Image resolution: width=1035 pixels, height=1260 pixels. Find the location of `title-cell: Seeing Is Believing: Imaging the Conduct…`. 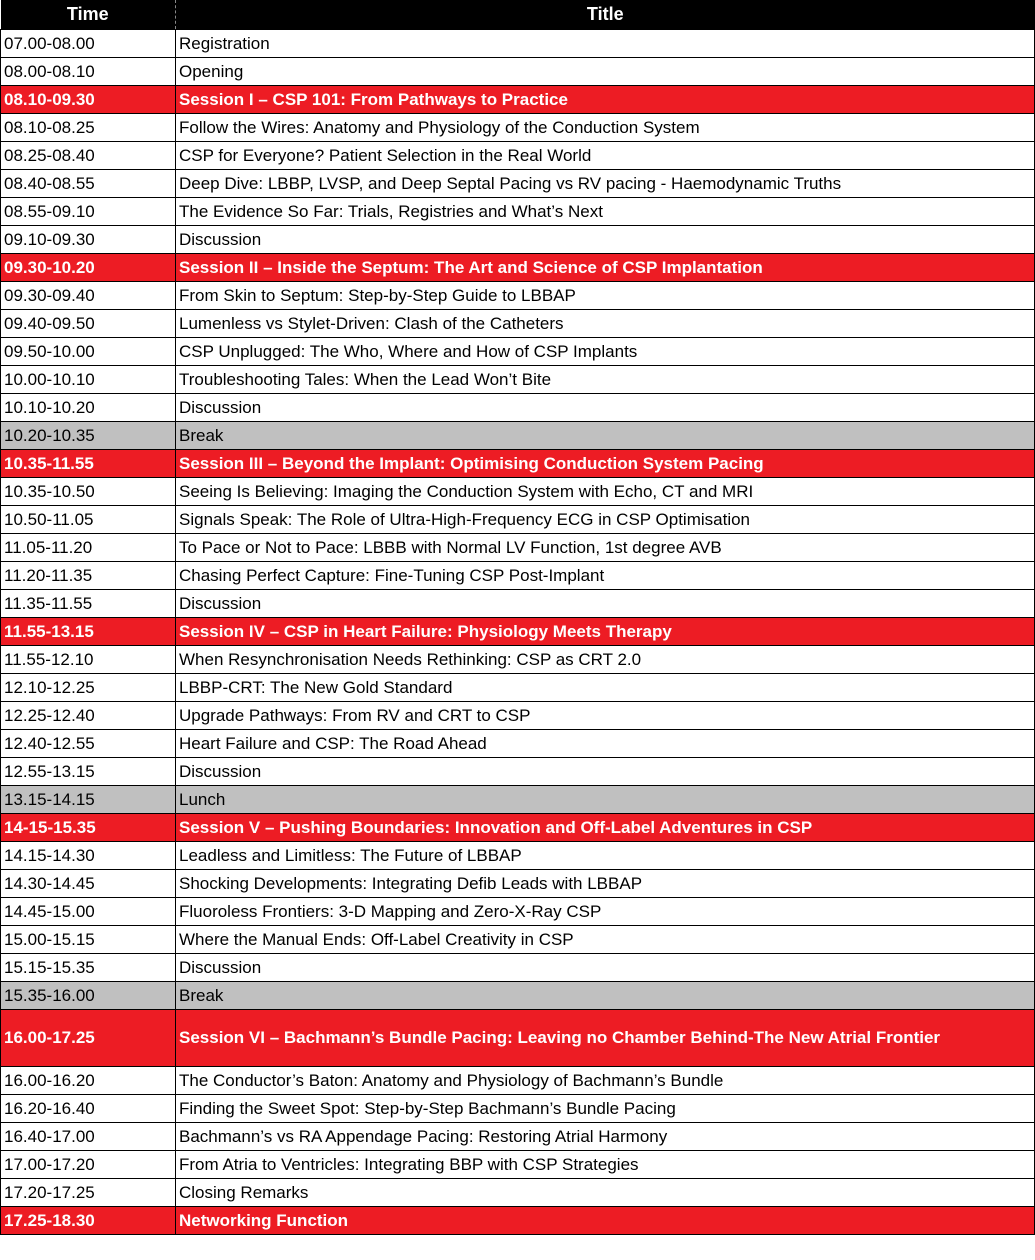

title-cell: Seeing Is Believing: Imaging the Conduct… is located at coordinates (605, 491).